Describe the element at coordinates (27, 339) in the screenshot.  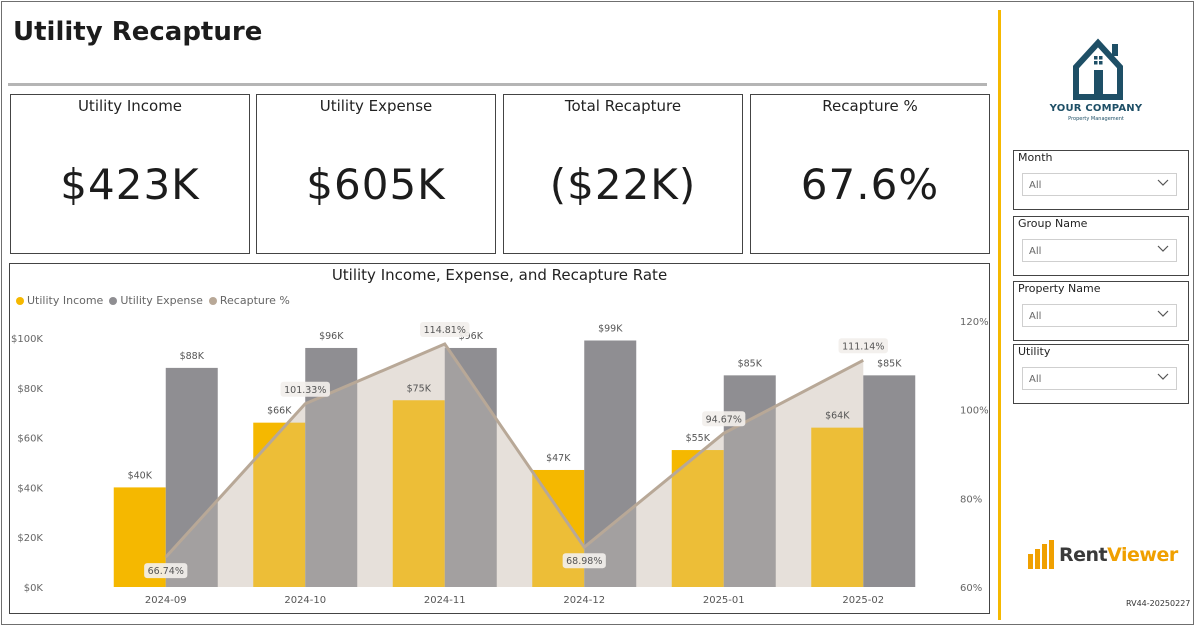
I see `y-axis-left-tick: $100K` at that location.